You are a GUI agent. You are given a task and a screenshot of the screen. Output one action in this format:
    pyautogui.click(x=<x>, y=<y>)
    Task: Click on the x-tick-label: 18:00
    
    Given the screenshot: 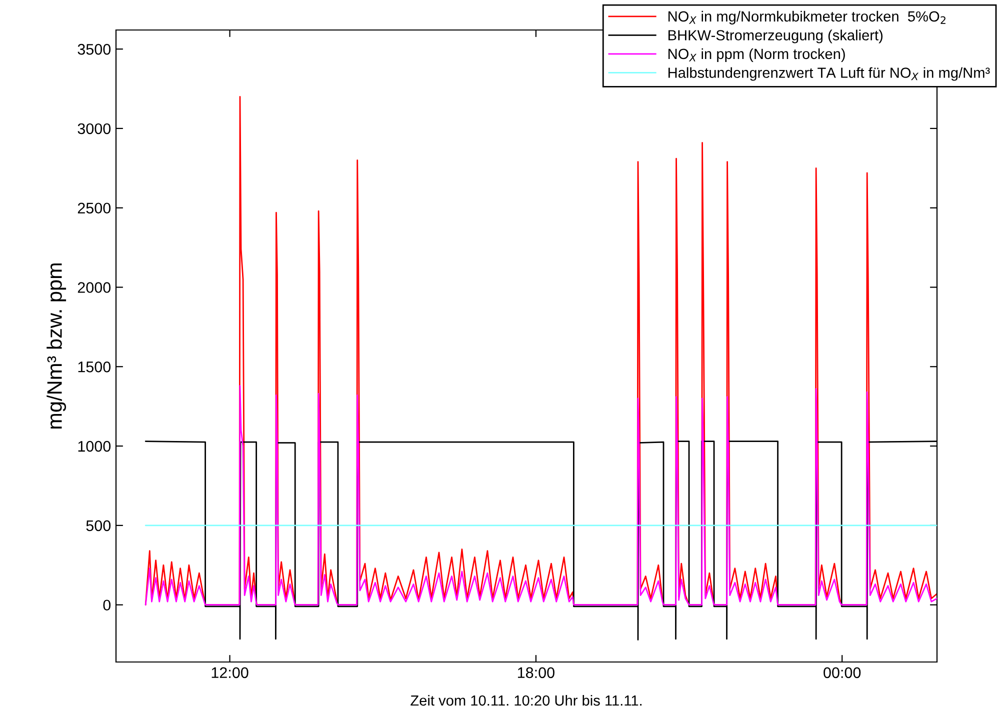 What is the action you would take?
    pyautogui.click(x=536, y=672)
    